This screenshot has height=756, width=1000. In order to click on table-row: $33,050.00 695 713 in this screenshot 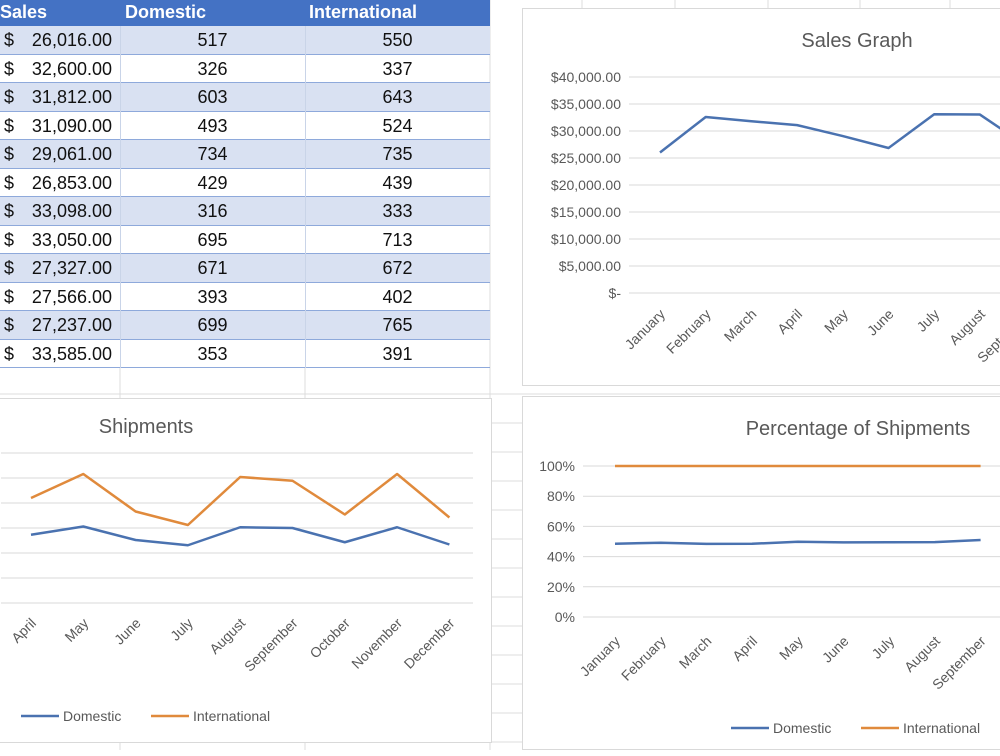, I will do `click(245, 240)`.